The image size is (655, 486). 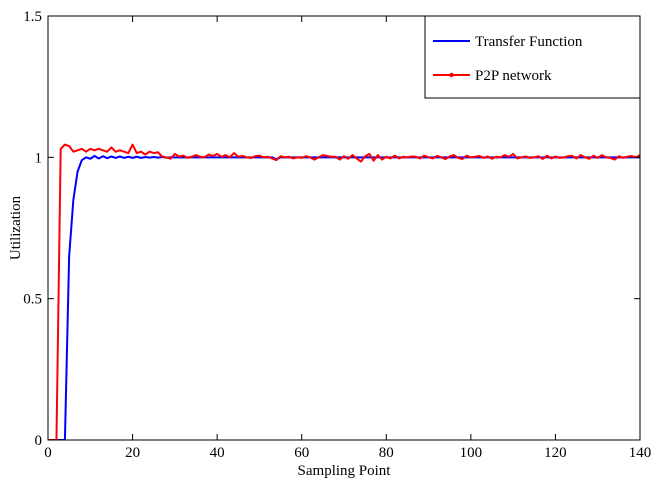 What do you see at coordinates (508, 59) in the screenshot?
I see `legend-items: Transfer Function P2P network` at bounding box center [508, 59].